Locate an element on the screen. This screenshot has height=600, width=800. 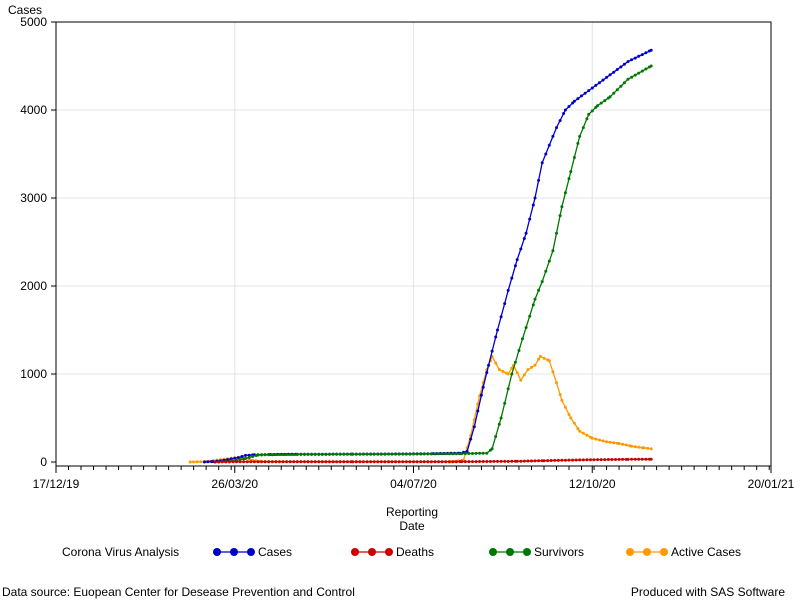
y-tick-label: 2000 is located at coordinates (33, 286).